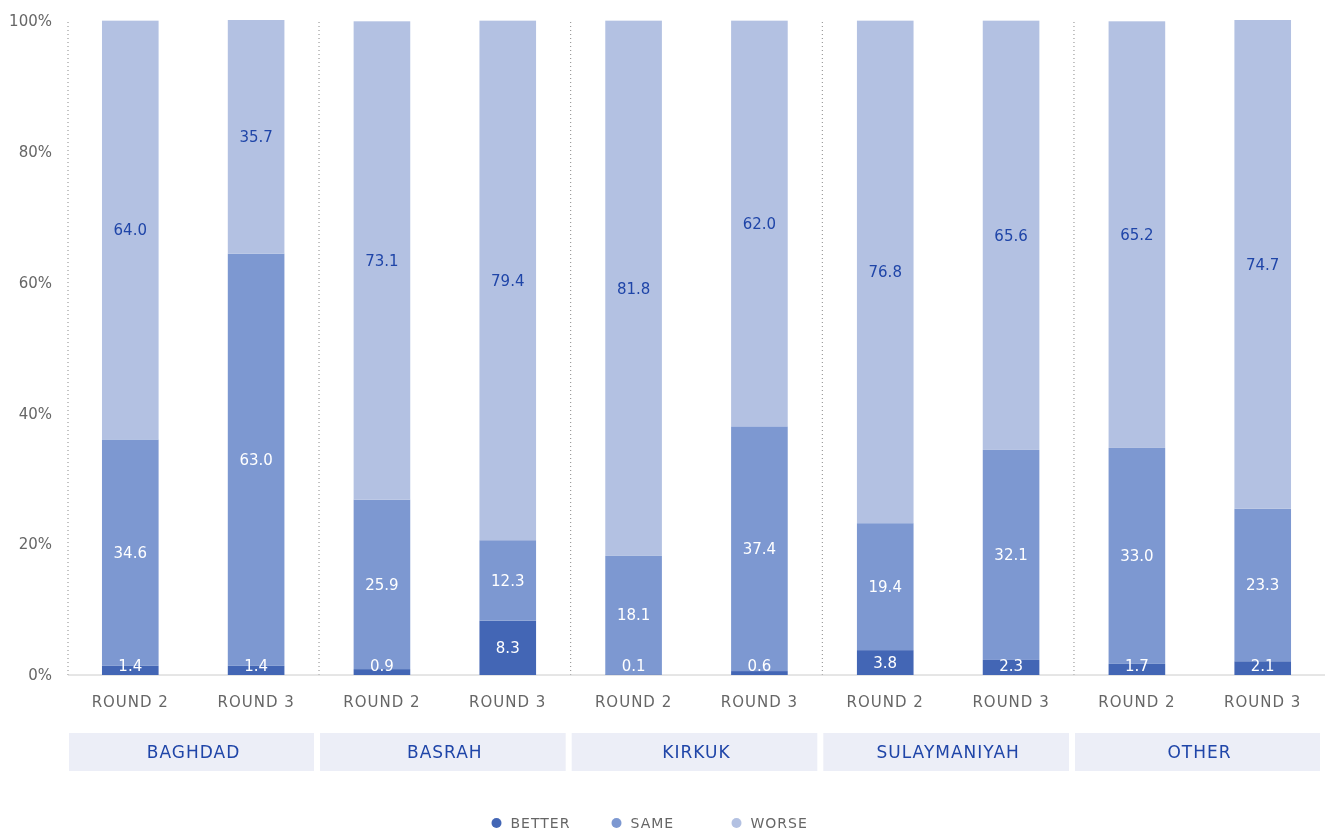 This screenshot has width=1333, height=835. Describe the element at coordinates (652, 822) in the screenshot. I see `legend-label: SAME` at that location.